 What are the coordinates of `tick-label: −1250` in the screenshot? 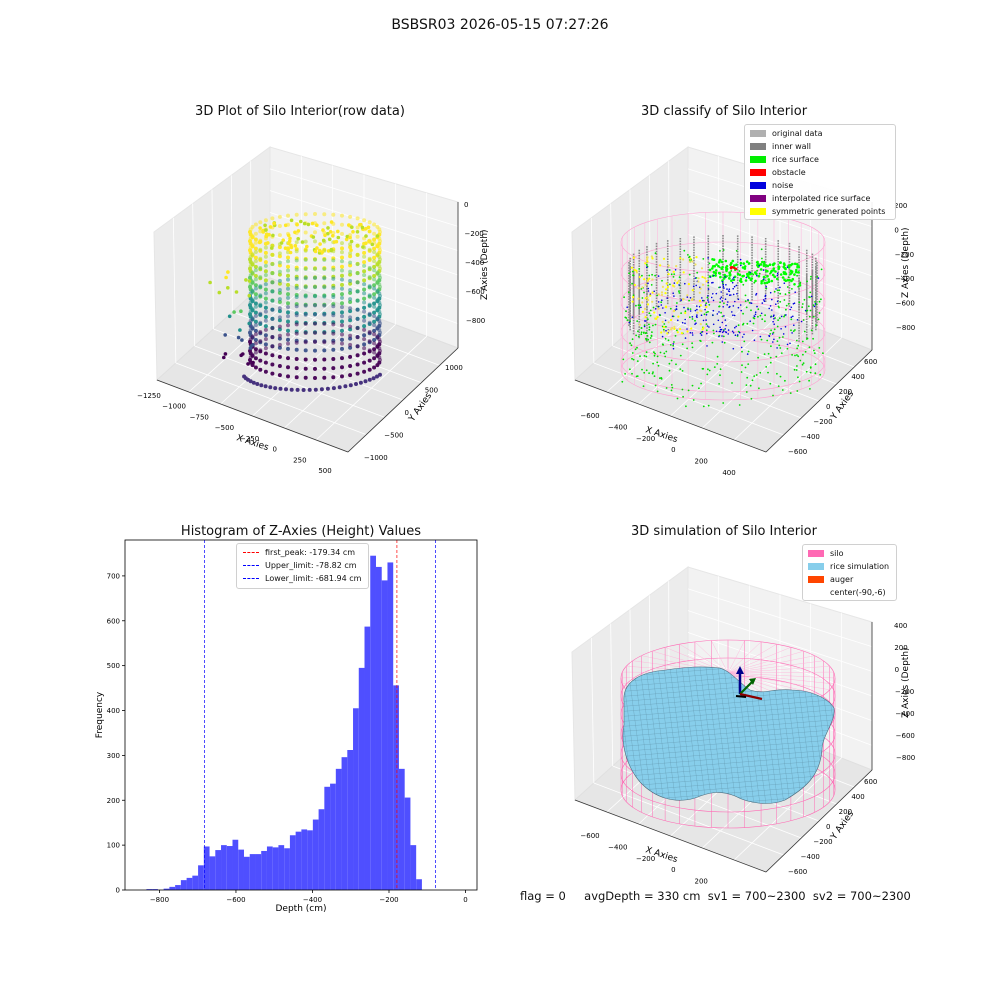 It's located at (149, 396).